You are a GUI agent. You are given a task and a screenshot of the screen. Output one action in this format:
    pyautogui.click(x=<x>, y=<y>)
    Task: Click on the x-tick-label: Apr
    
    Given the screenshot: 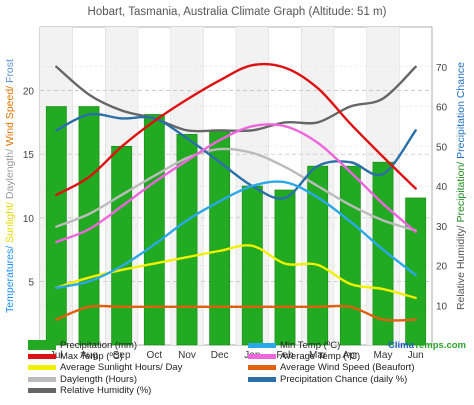 What is the action you would take?
    pyautogui.click(x=351, y=355)
    